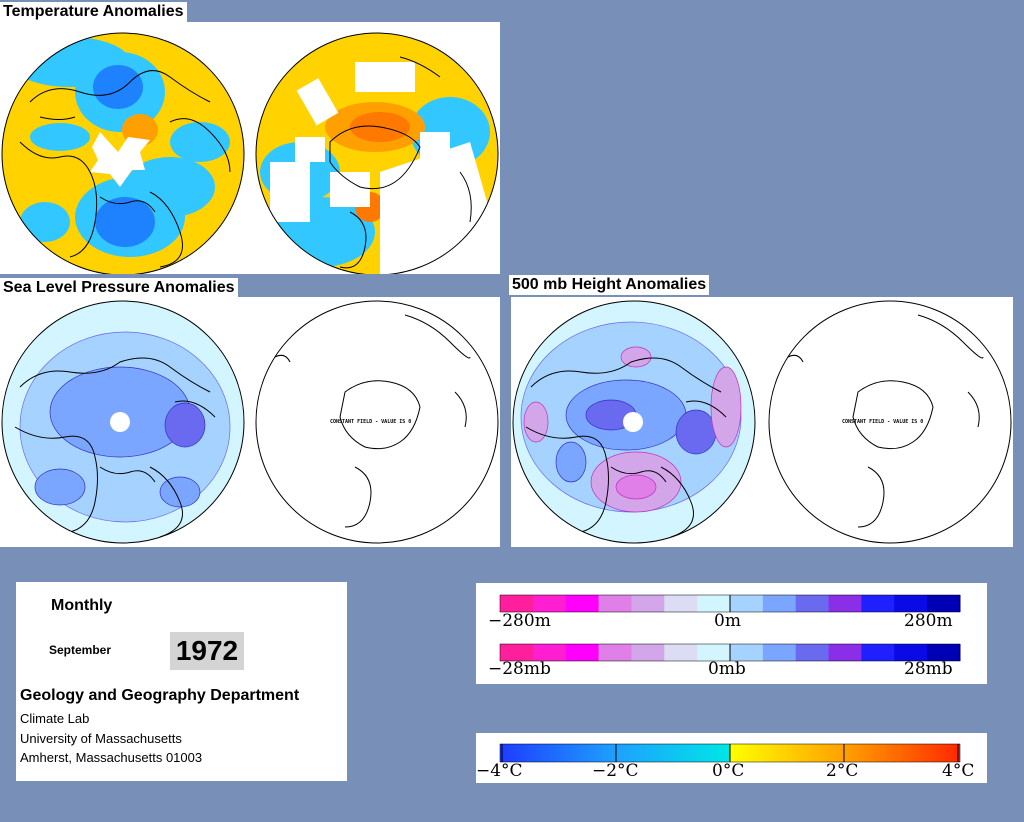  Describe the element at coordinates (728, 771) in the screenshot. I see `temperature-tick-2: 0°C` at that location.